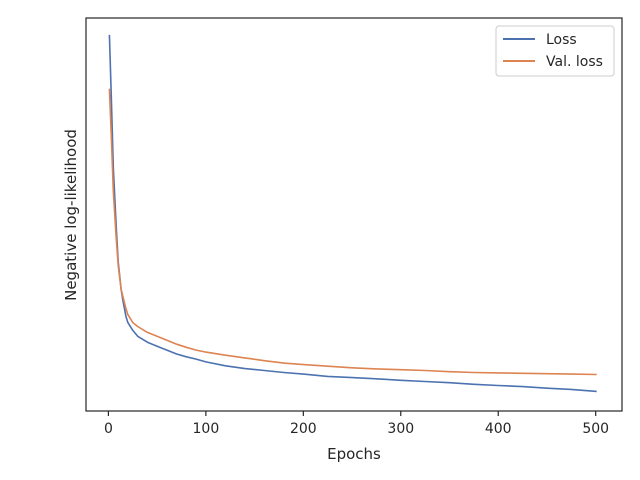 This screenshot has height=480, width=640. I want to click on x-tick-label: 100, so click(206, 429).